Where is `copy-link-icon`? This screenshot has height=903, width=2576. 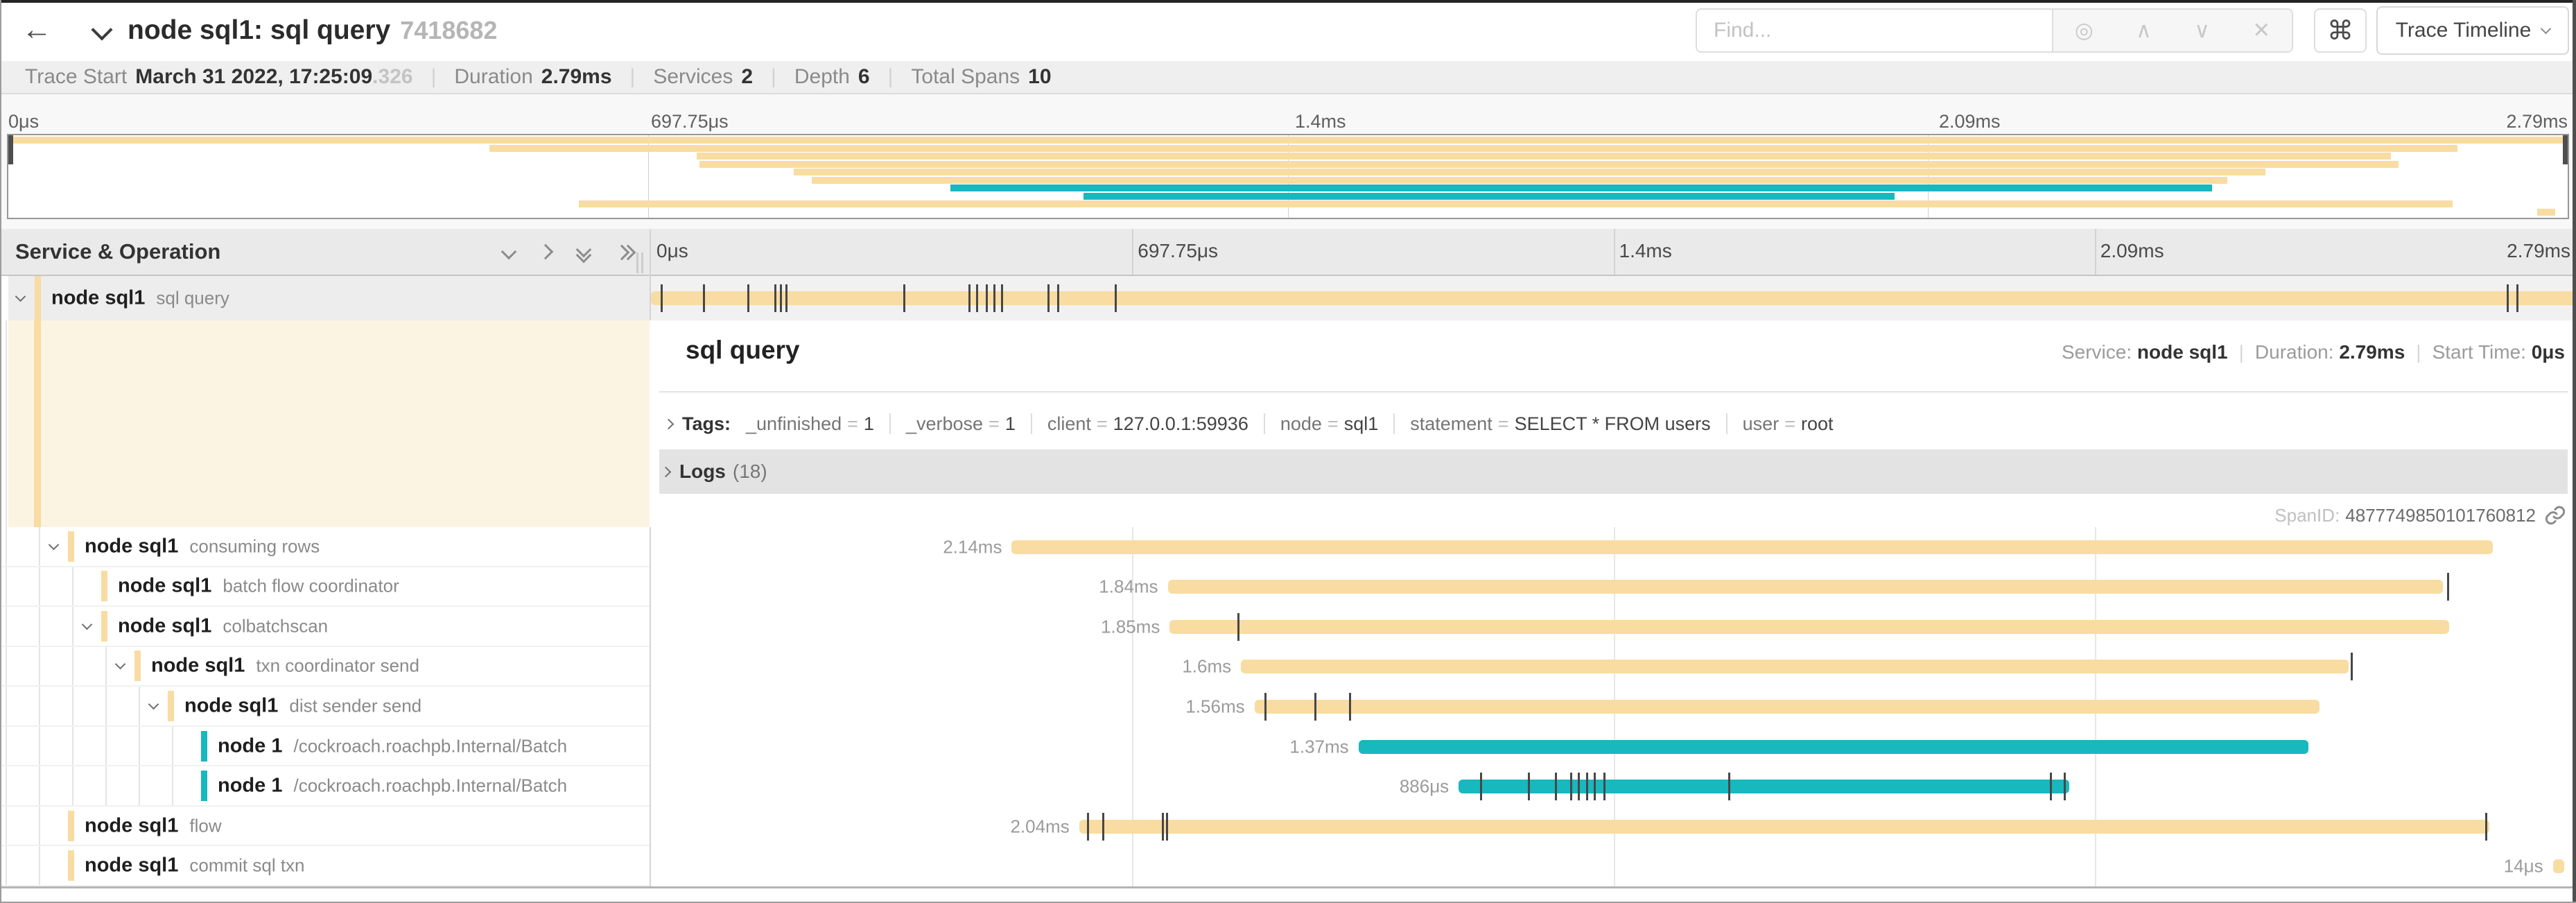
copy-link-icon is located at coordinates (2555, 515).